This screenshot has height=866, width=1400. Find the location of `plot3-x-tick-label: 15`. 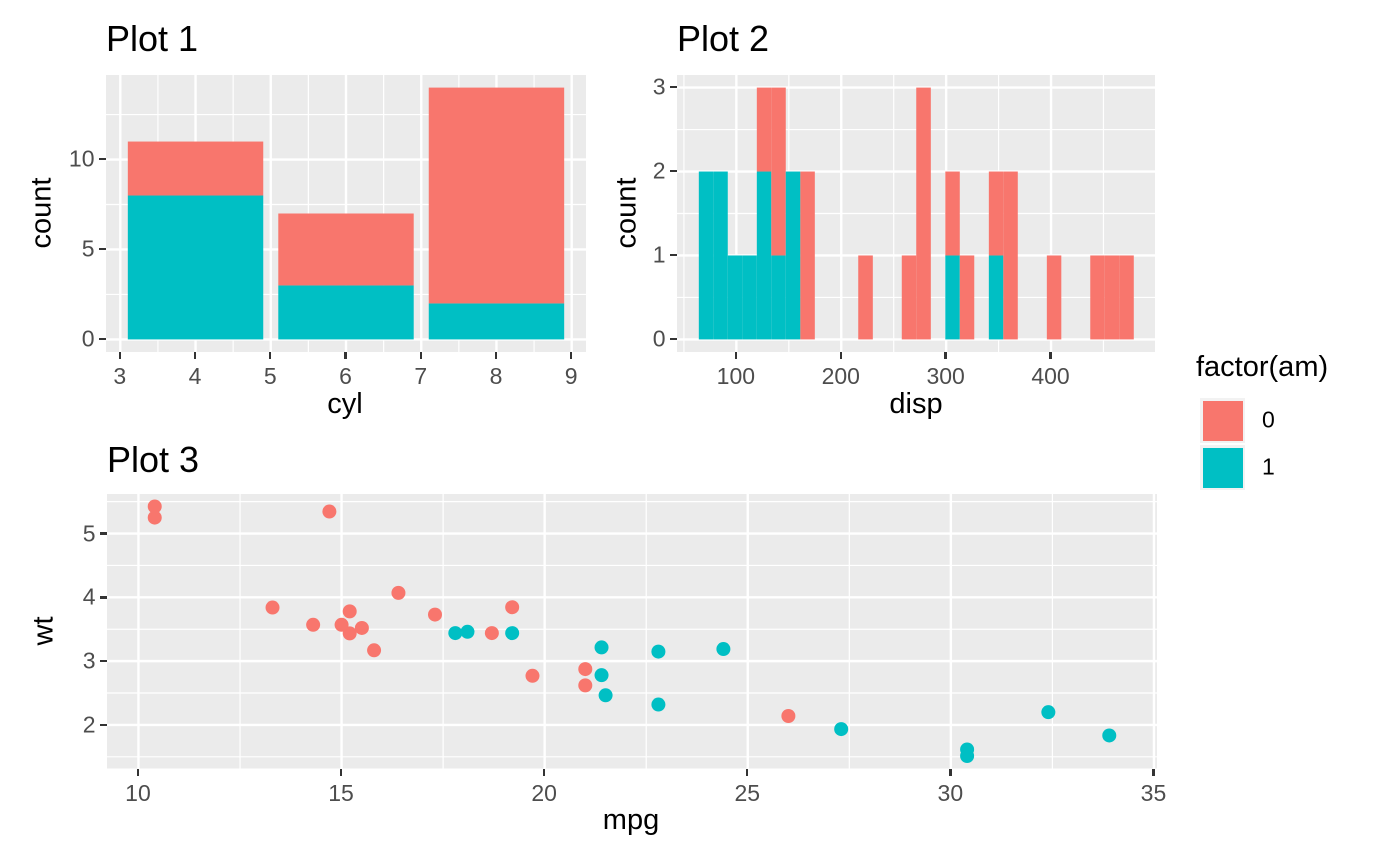

plot3-x-tick-label: 15 is located at coordinates (341, 792).